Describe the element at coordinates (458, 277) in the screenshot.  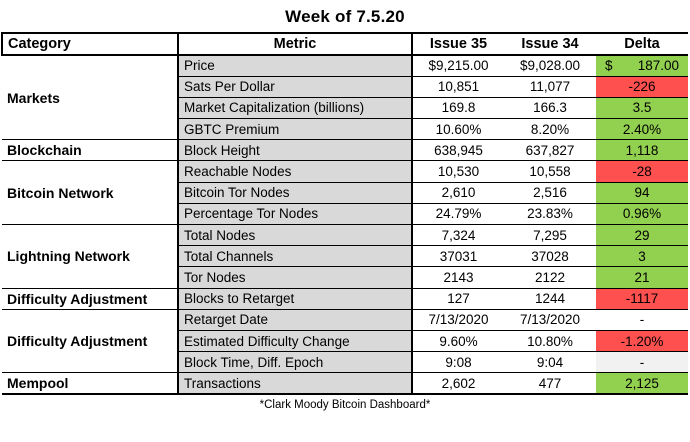
I see `issue35-cell: 2143` at that location.